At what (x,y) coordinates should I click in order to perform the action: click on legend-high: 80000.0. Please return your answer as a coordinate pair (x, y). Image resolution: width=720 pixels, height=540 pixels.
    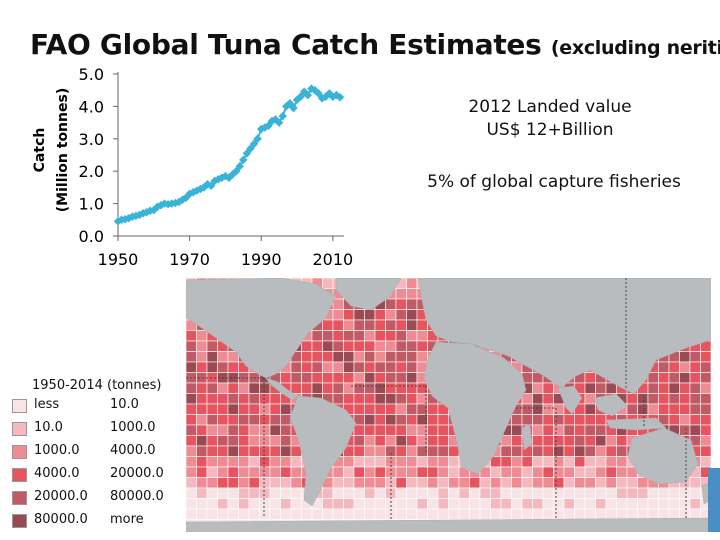
    Looking at the image, I should click on (137, 496).